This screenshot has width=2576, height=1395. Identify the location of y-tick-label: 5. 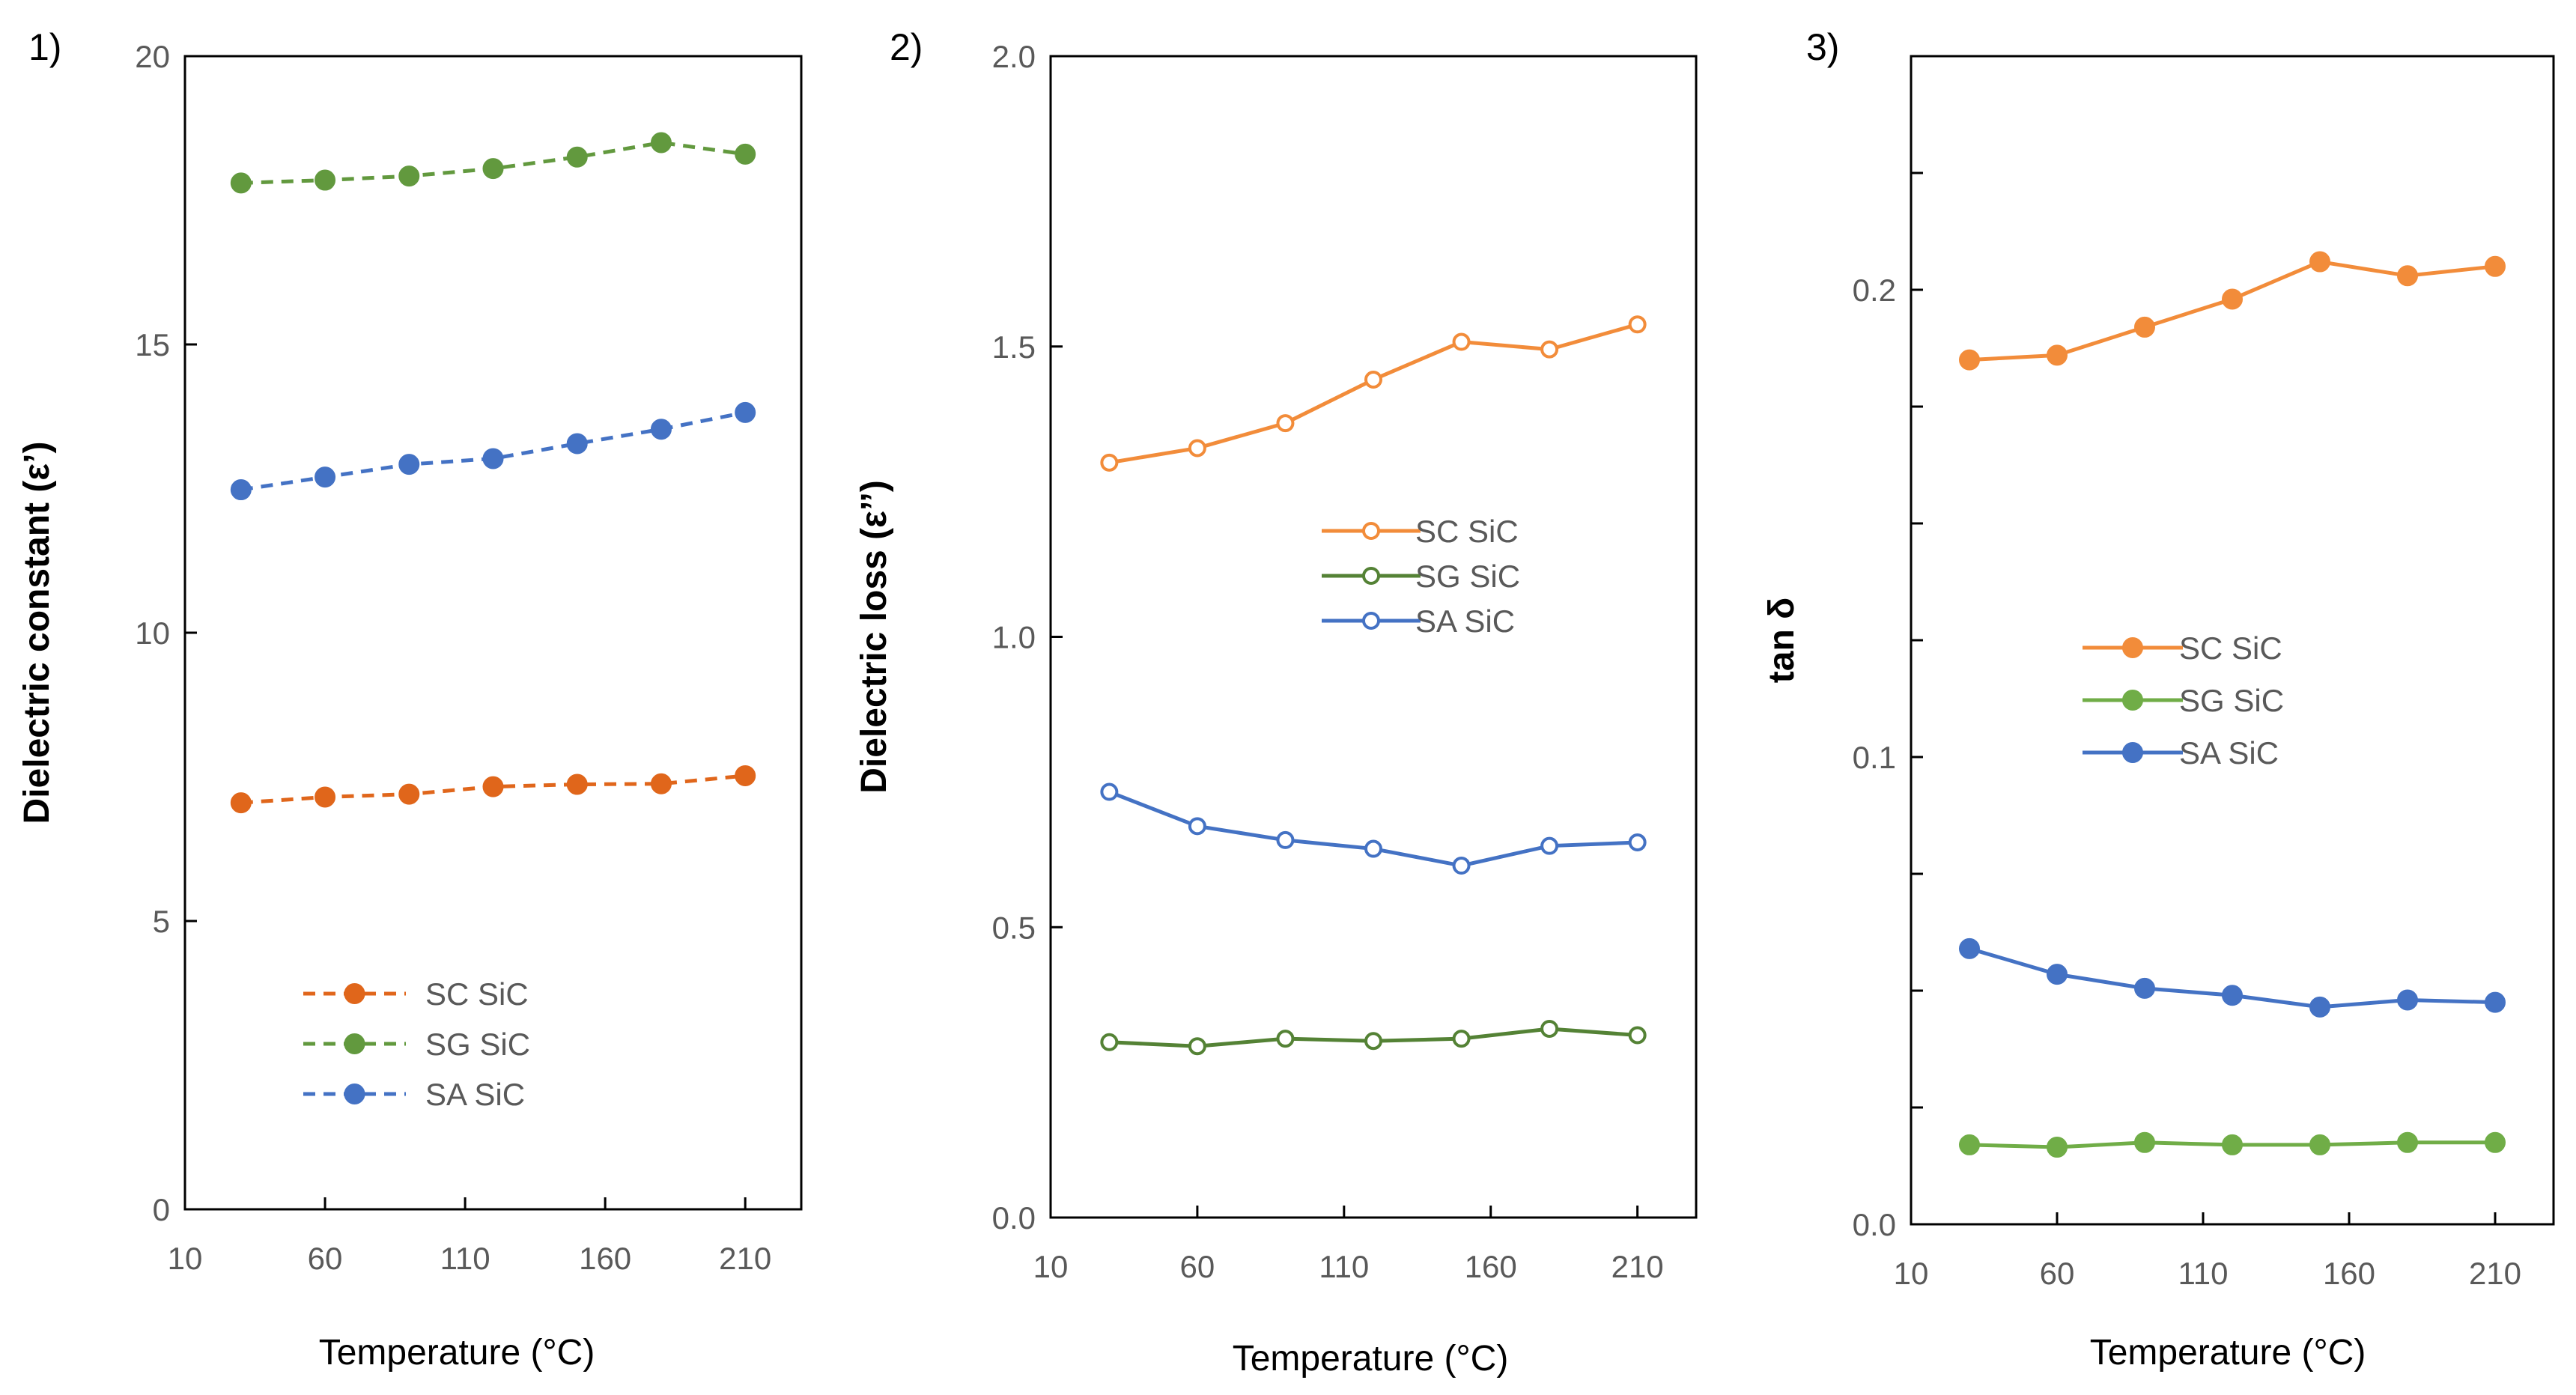
(161, 921).